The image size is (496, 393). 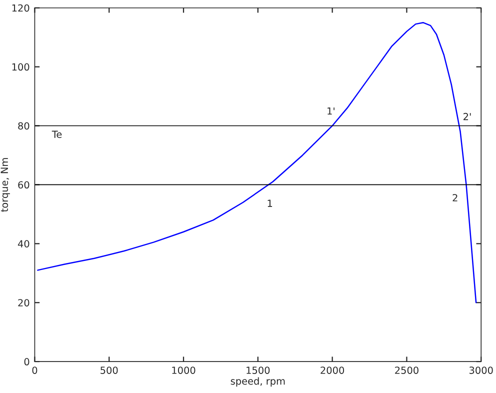 What do you see at coordinates (331, 111) in the screenshot?
I see `annotation: 1'` at bounding box center [331, 111].